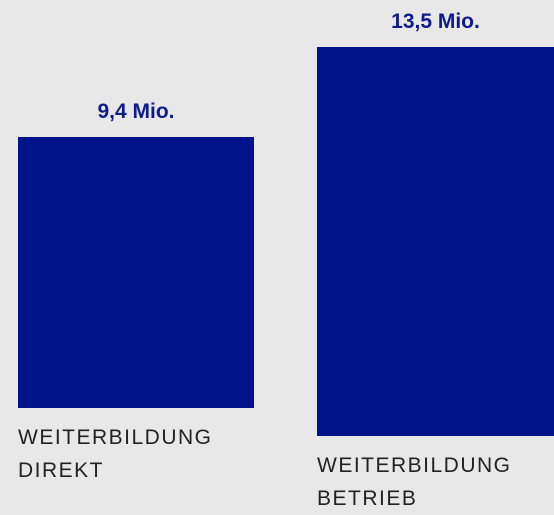 The image size is (554, 515). Describe the element at coordinates (435, 22) in the screenshot. I see `value-label: 13,5 Mio.` at that location.